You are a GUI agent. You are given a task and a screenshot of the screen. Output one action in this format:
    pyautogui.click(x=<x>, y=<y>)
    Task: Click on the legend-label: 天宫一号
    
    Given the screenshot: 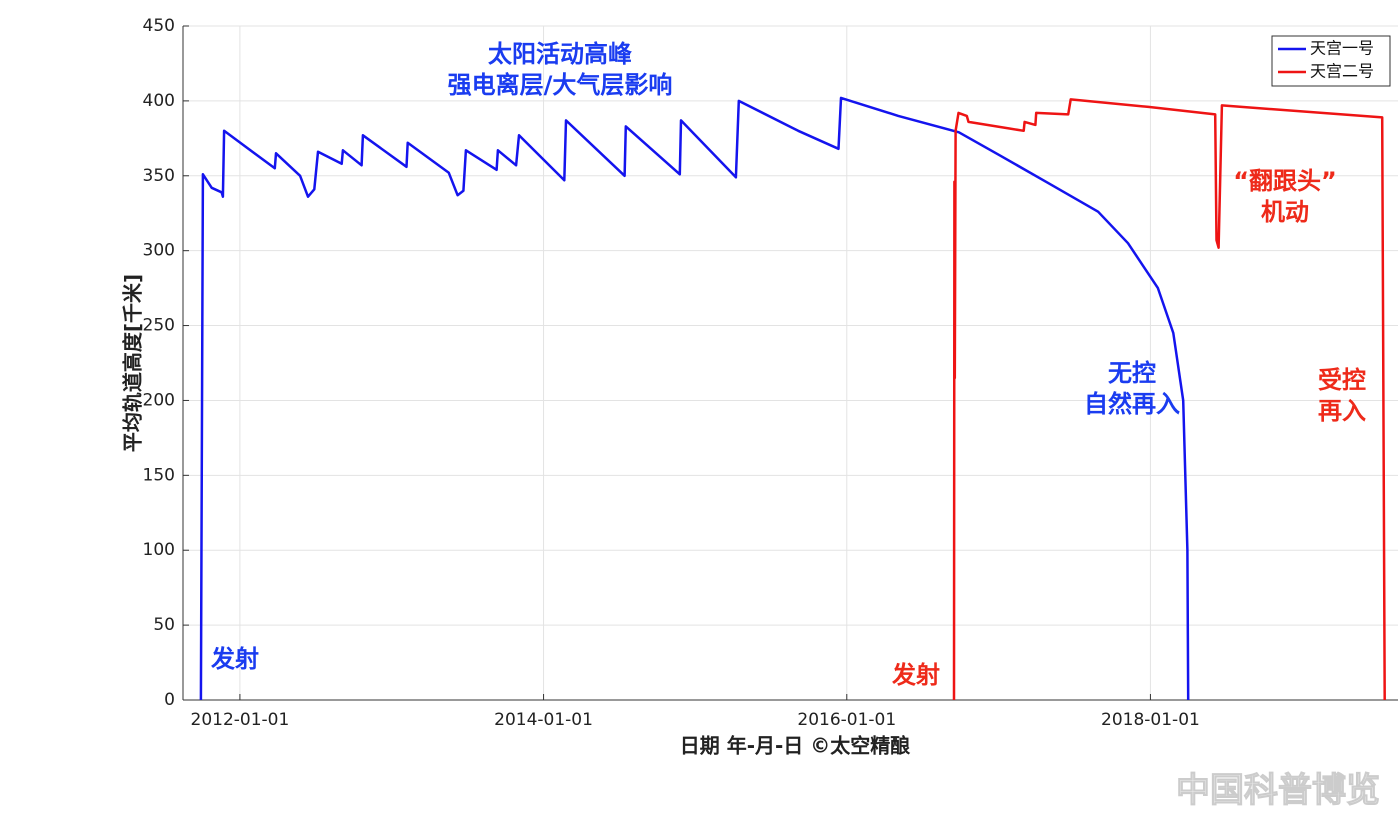 What is the action you would take?
    pyautogui.click(x=1342, y=48)
    